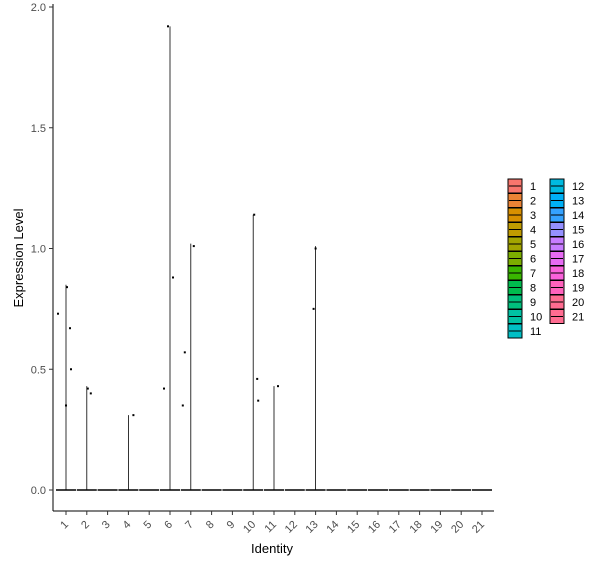  What do you see at coordinates (521, 244) in the screenshot?
I see `legend-item-5: 5` at bounding box center [521, 244].